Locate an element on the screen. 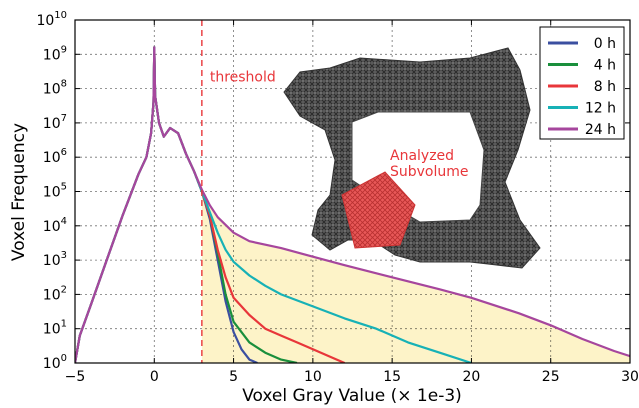  x-tick-label: 10 is located at coordinates (313, 377).